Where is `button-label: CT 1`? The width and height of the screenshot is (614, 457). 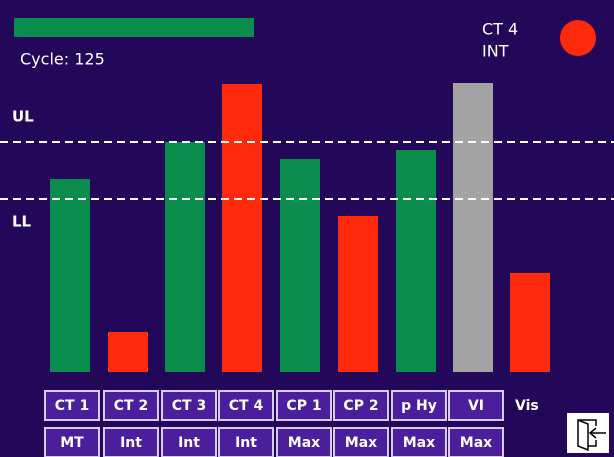
button-label: CT 1 is located at coordinates (72, 406).